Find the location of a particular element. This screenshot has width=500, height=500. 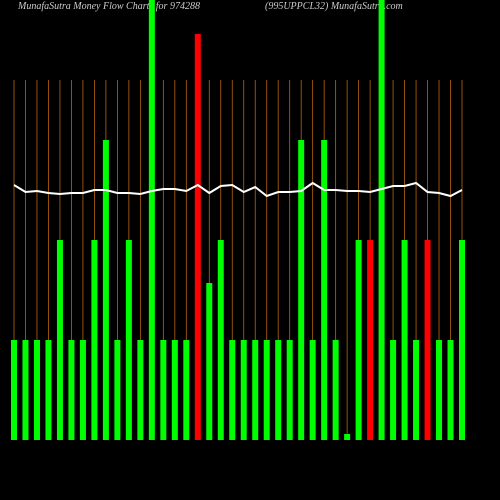

trend-line is located at coordinates (238, 189).